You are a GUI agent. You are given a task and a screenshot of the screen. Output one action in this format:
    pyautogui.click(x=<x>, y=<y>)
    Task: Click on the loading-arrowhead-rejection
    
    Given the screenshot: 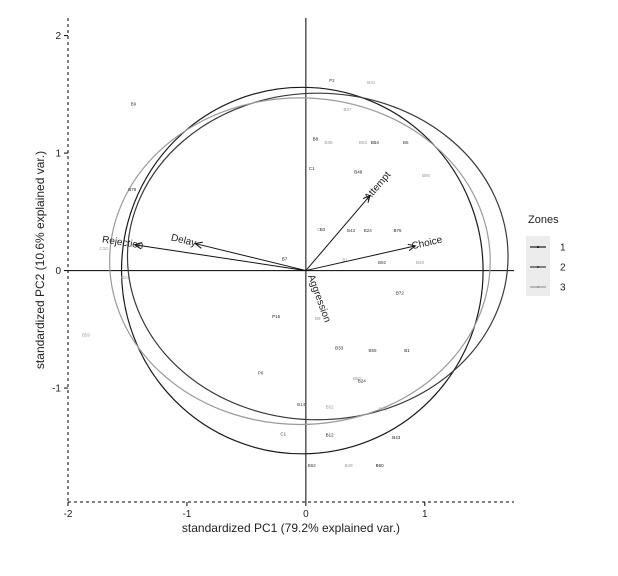 What is the action you would take?
    pyautogui.click(x=138, y=246)
    